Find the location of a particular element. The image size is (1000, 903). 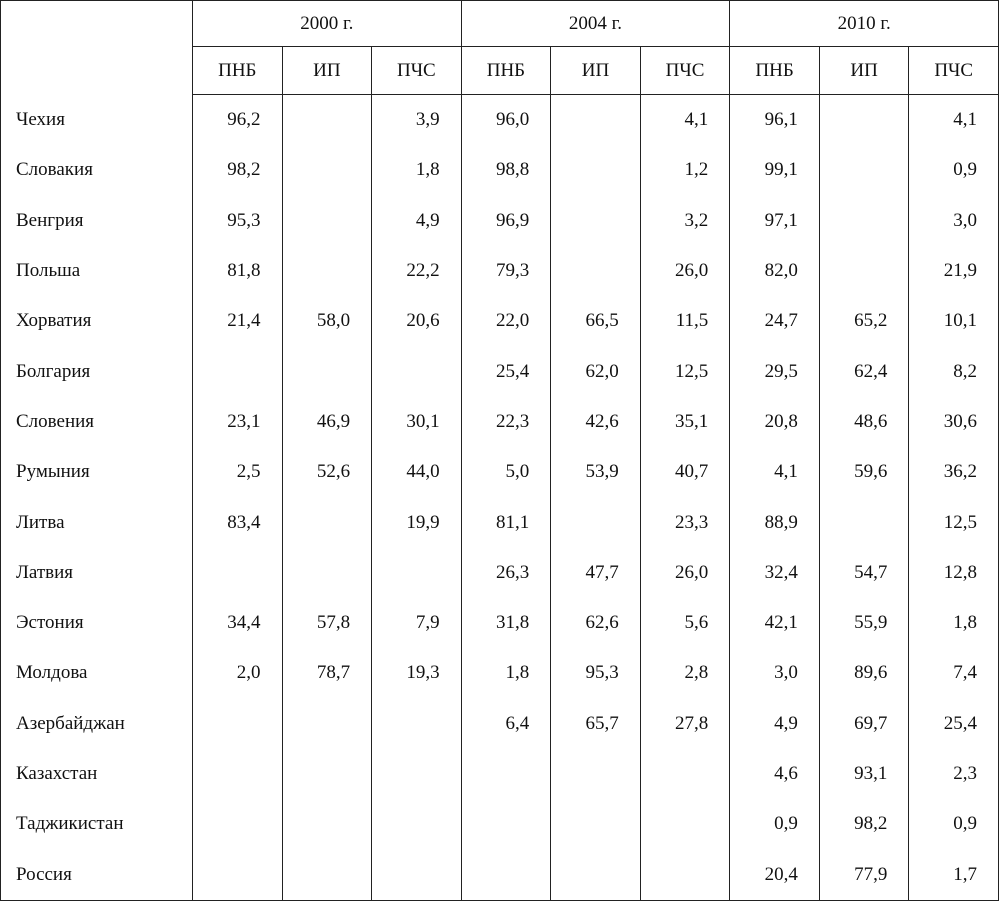

value-cell: 4,9 is located at coordinates (774, 723).